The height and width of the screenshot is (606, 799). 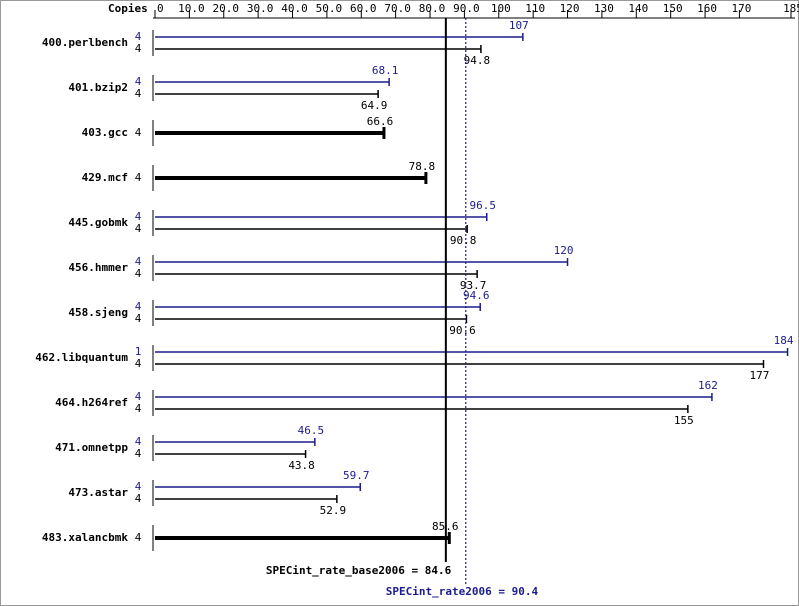 What do you see at coordinates (535, 8) in the screenshot?
I see `x-tick-label: 110` at bounding box center [535, 8].